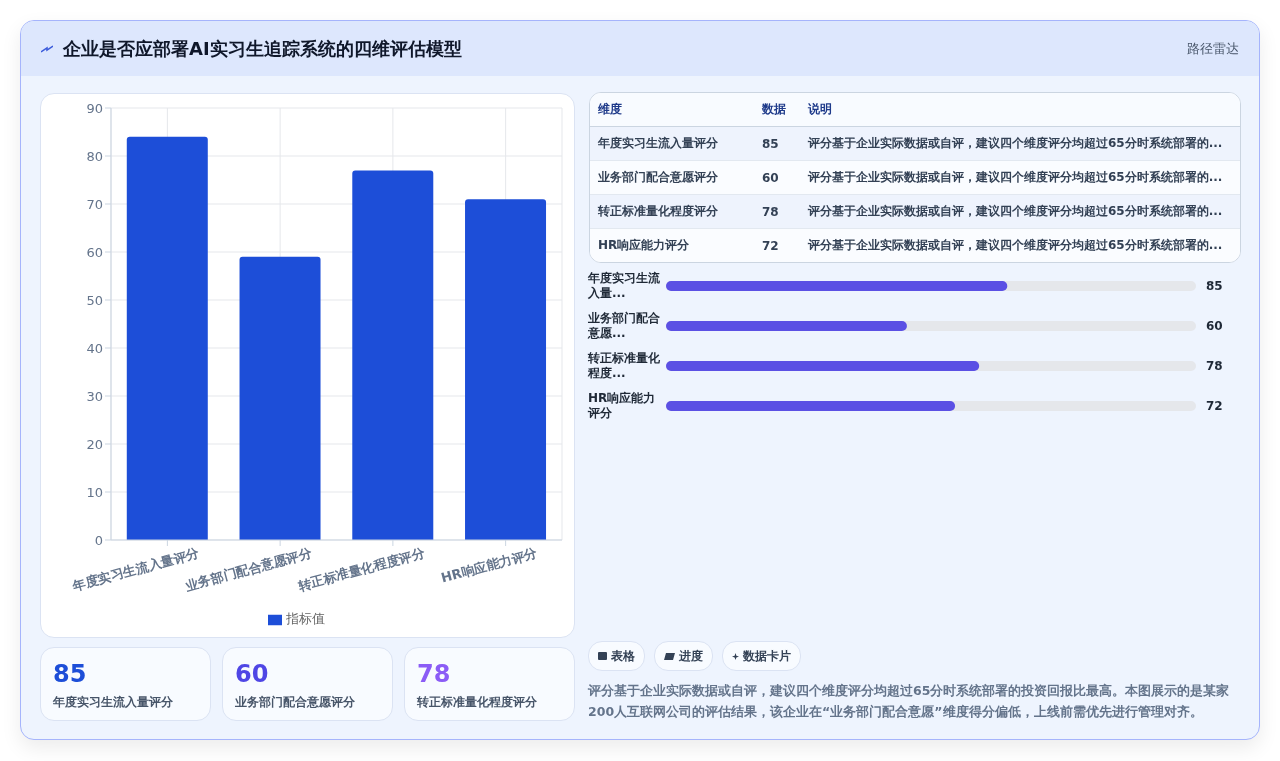 The width and height of the screenshot is (1280, 761). Describe the element at coordinates (691, 656) in the screenshot. I see `text: 进度` at that location.